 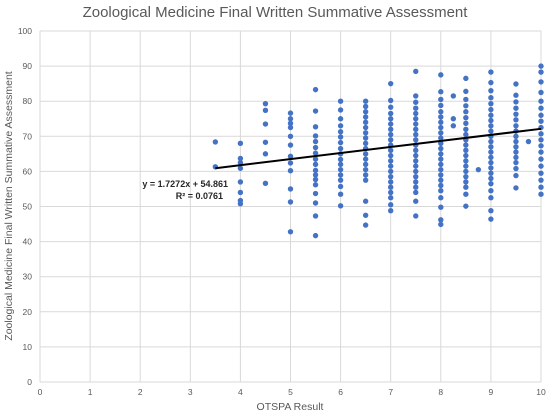 What do you see at coordinates (340, 392) in the screenshot?
I see `x-tick-label: 6` at bounding box center [340, 392].